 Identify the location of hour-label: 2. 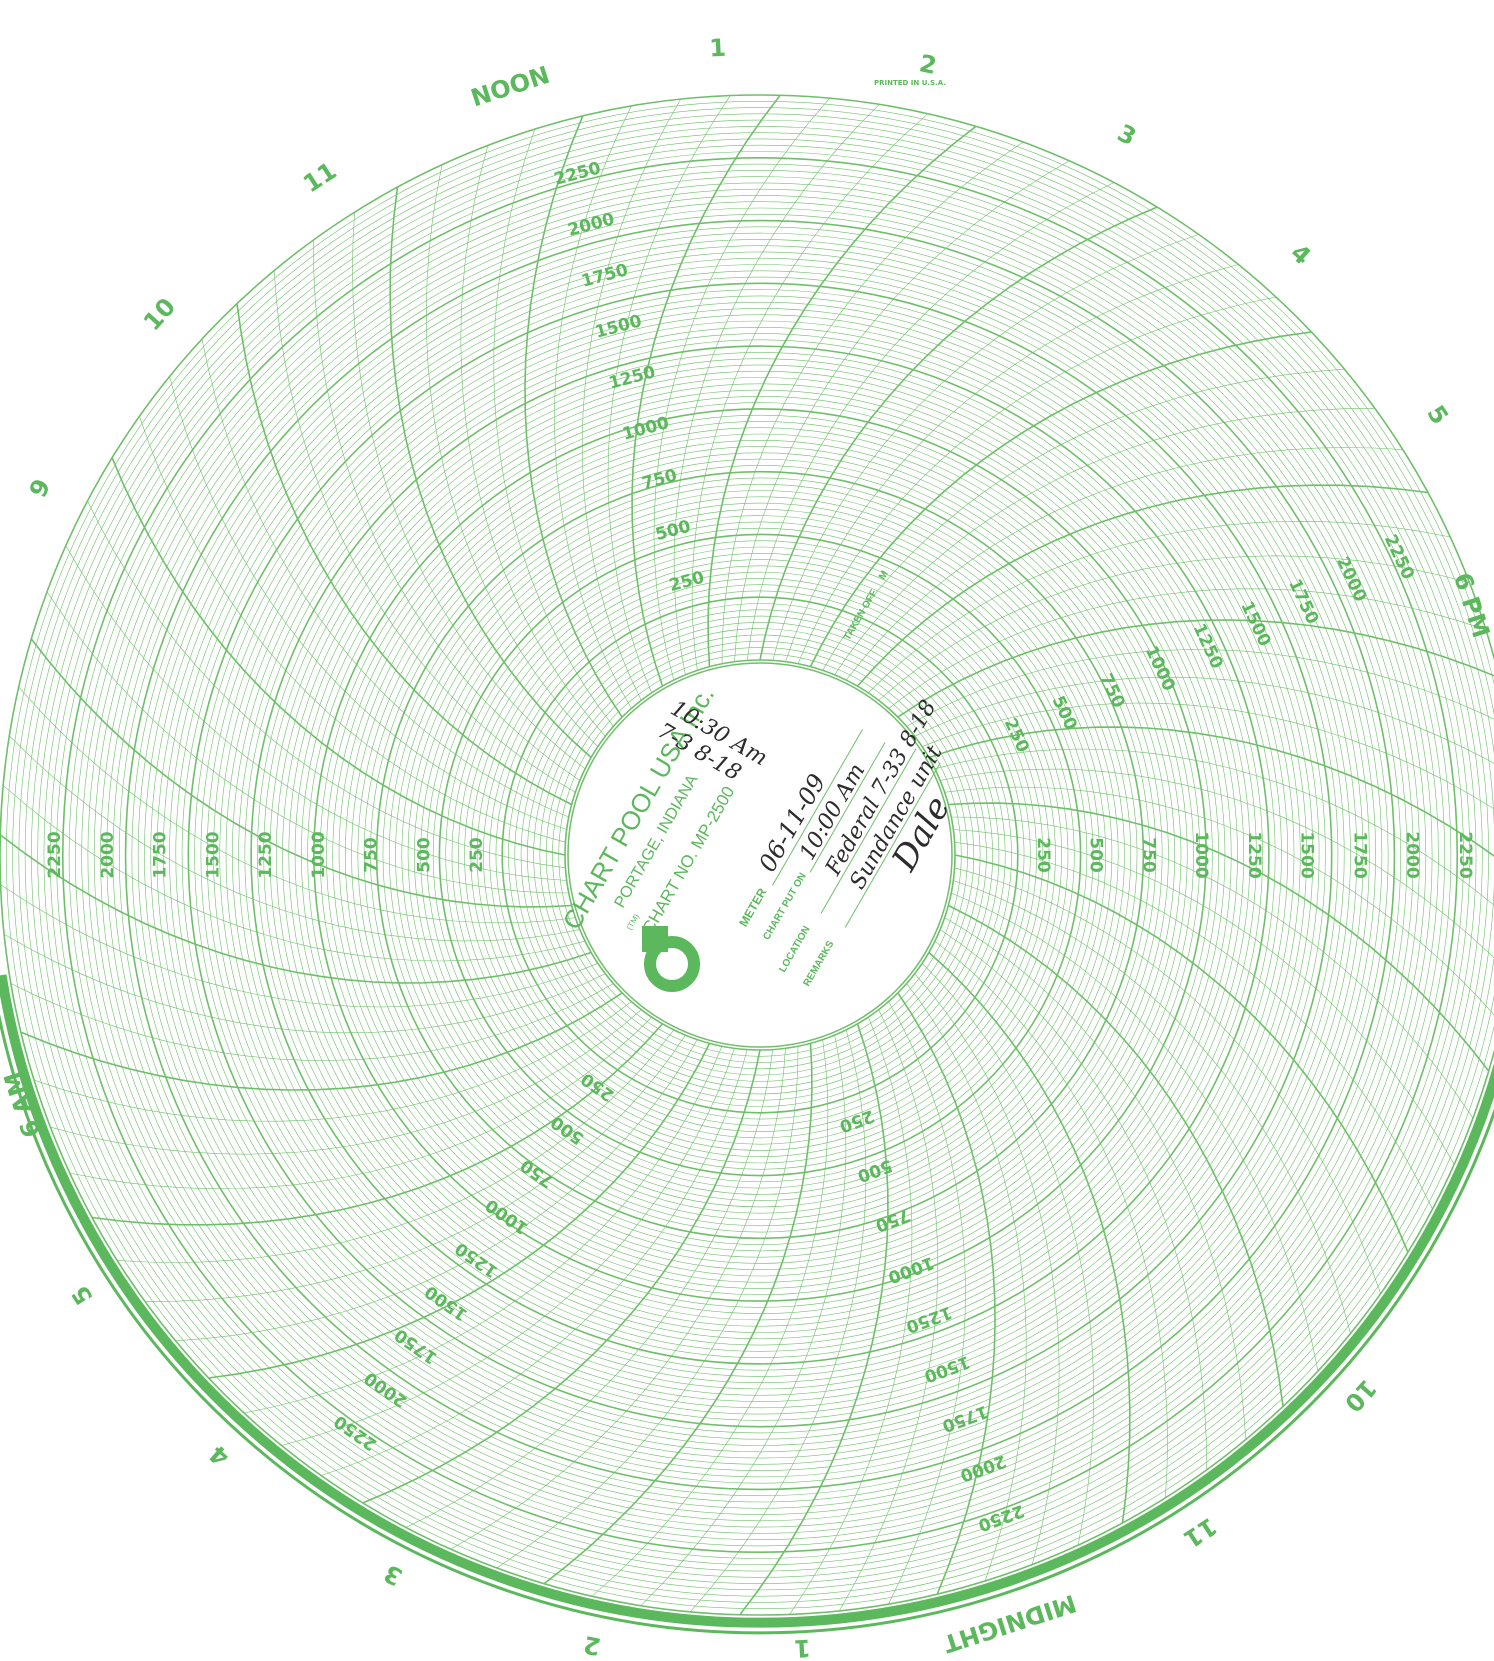
(928, 64).